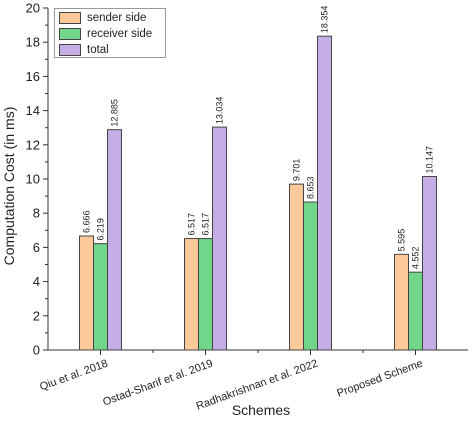  I want to click on value-label-total: 18.354, so click(325, 20).